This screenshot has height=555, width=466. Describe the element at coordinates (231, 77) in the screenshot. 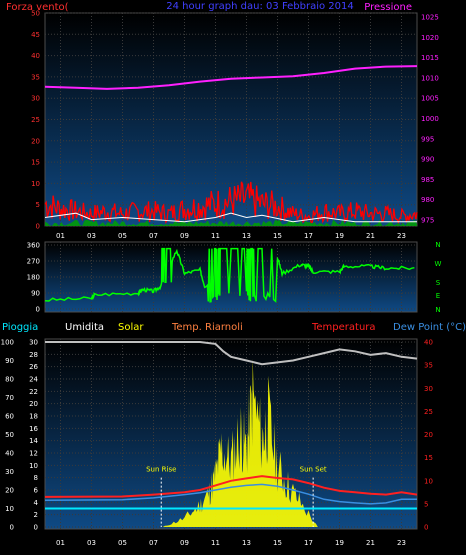

I see `pressure-line` at that location.